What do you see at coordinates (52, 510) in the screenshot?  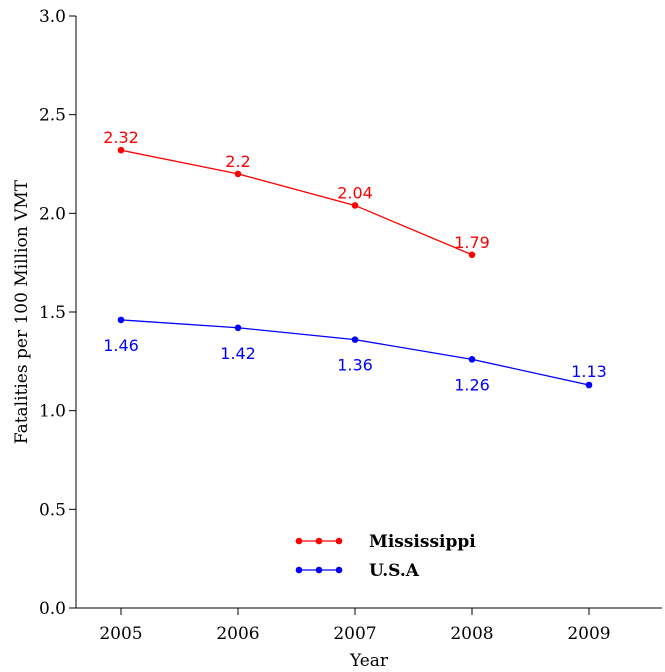 I see `y-tick-label: 0.5` at bounding box center [52, 510].